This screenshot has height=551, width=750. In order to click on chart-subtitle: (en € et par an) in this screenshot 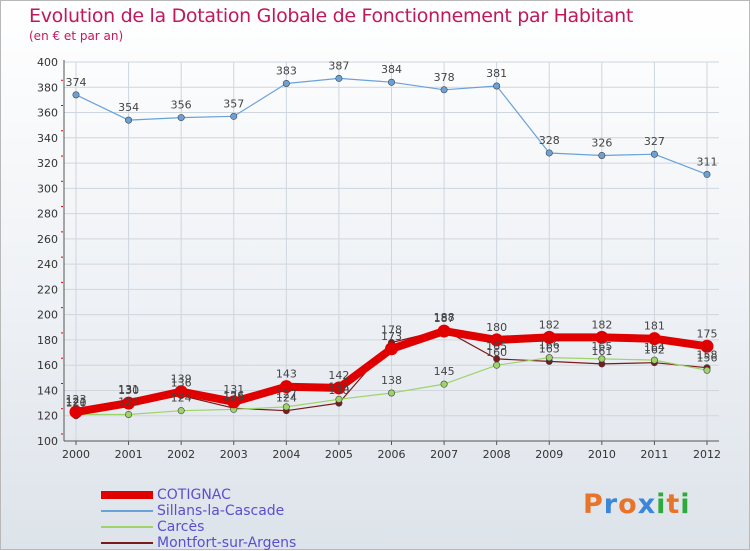, I will do `click(76, 36)`.